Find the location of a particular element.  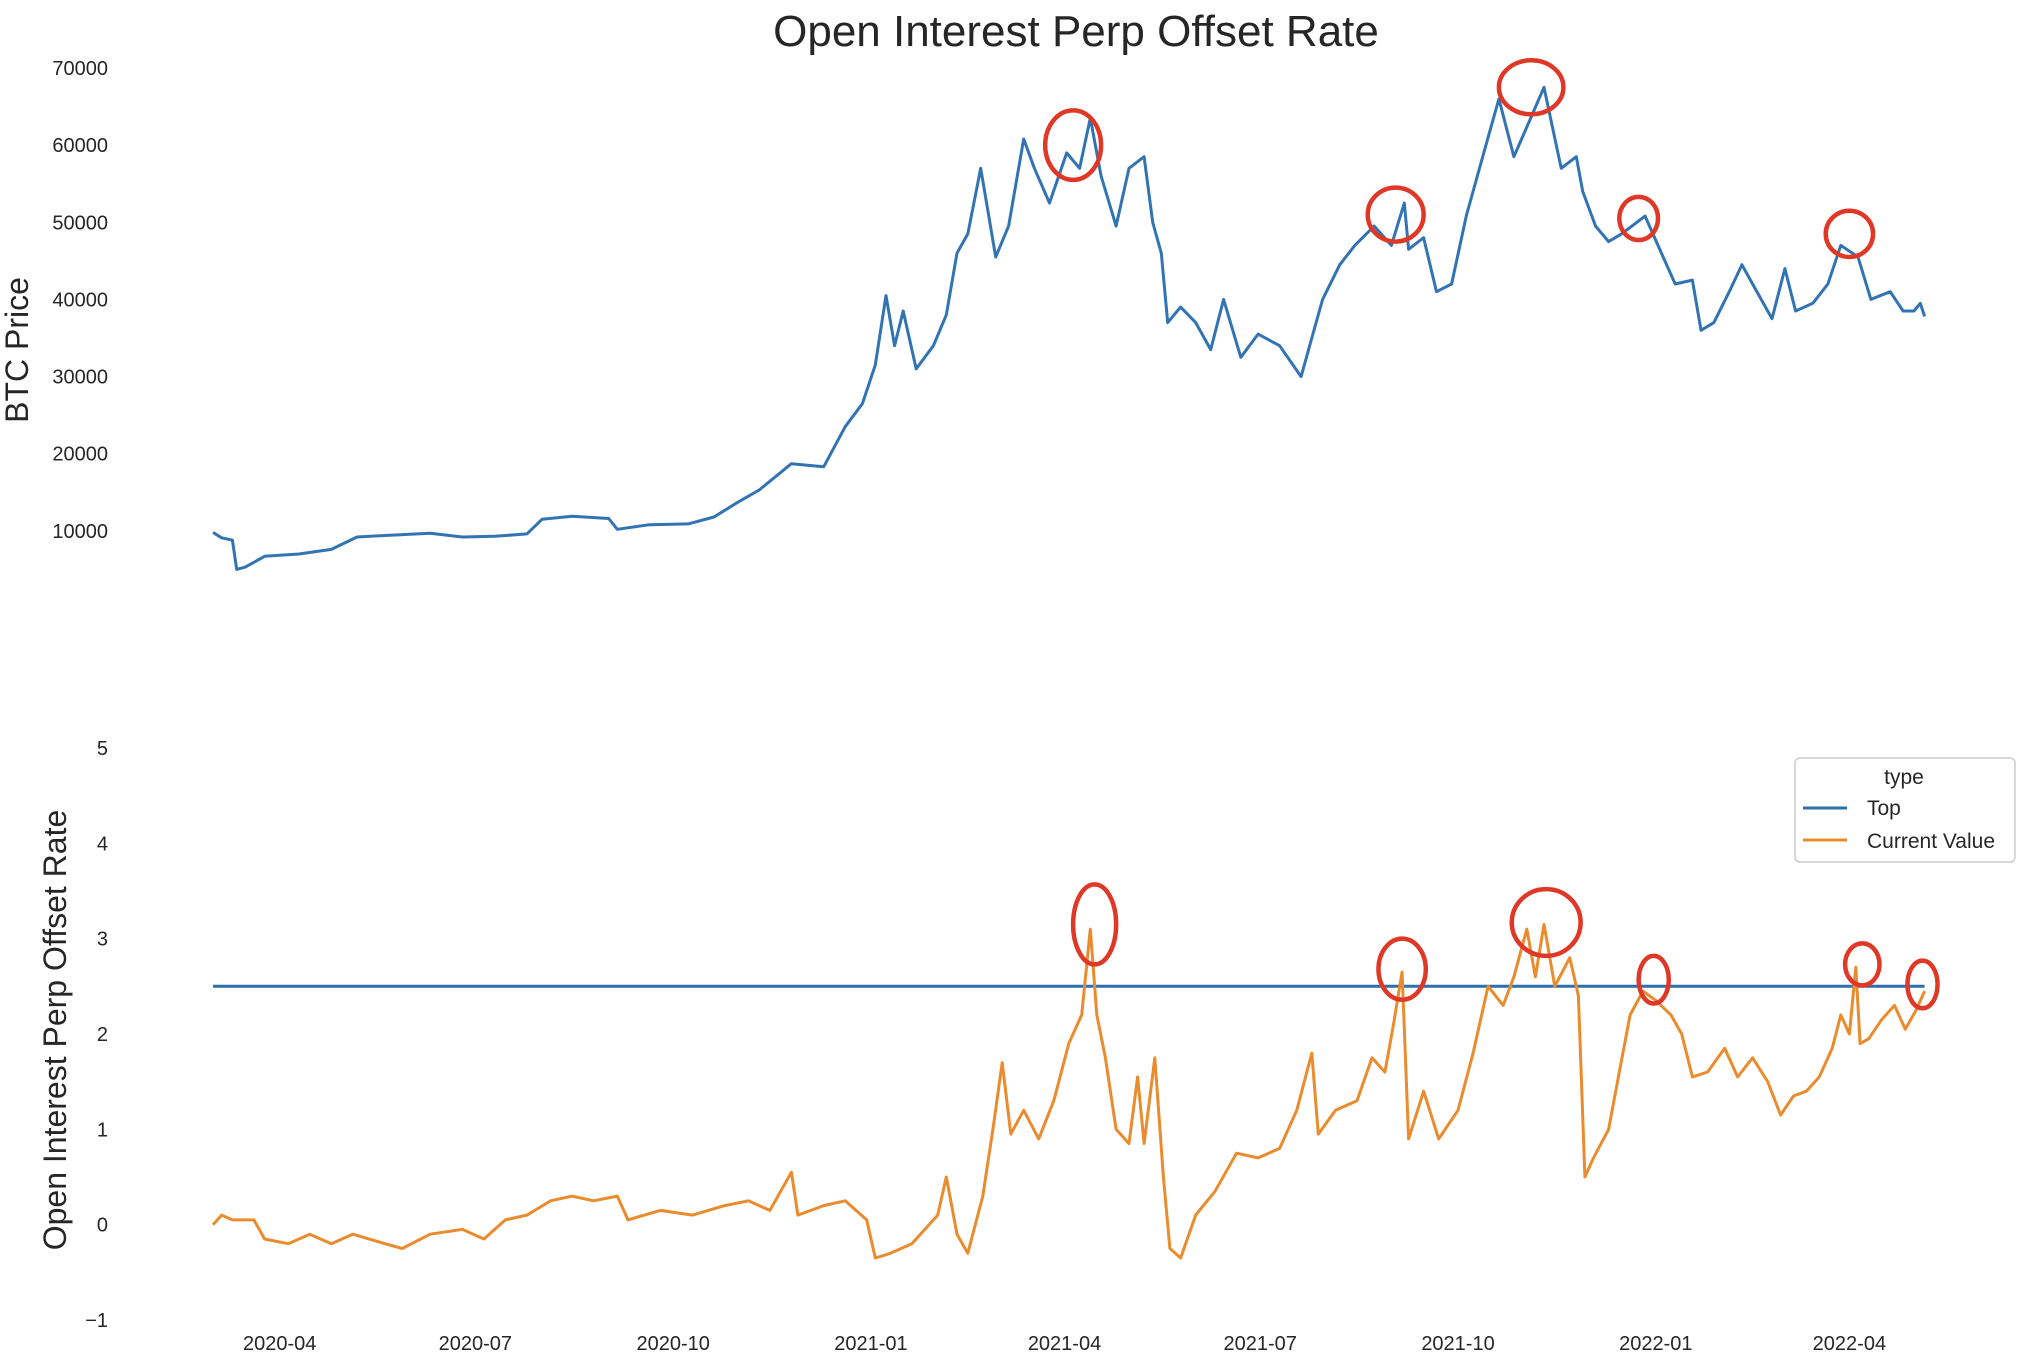

rate-y-tick-label: 0 is located at coordinates (102, 1226).